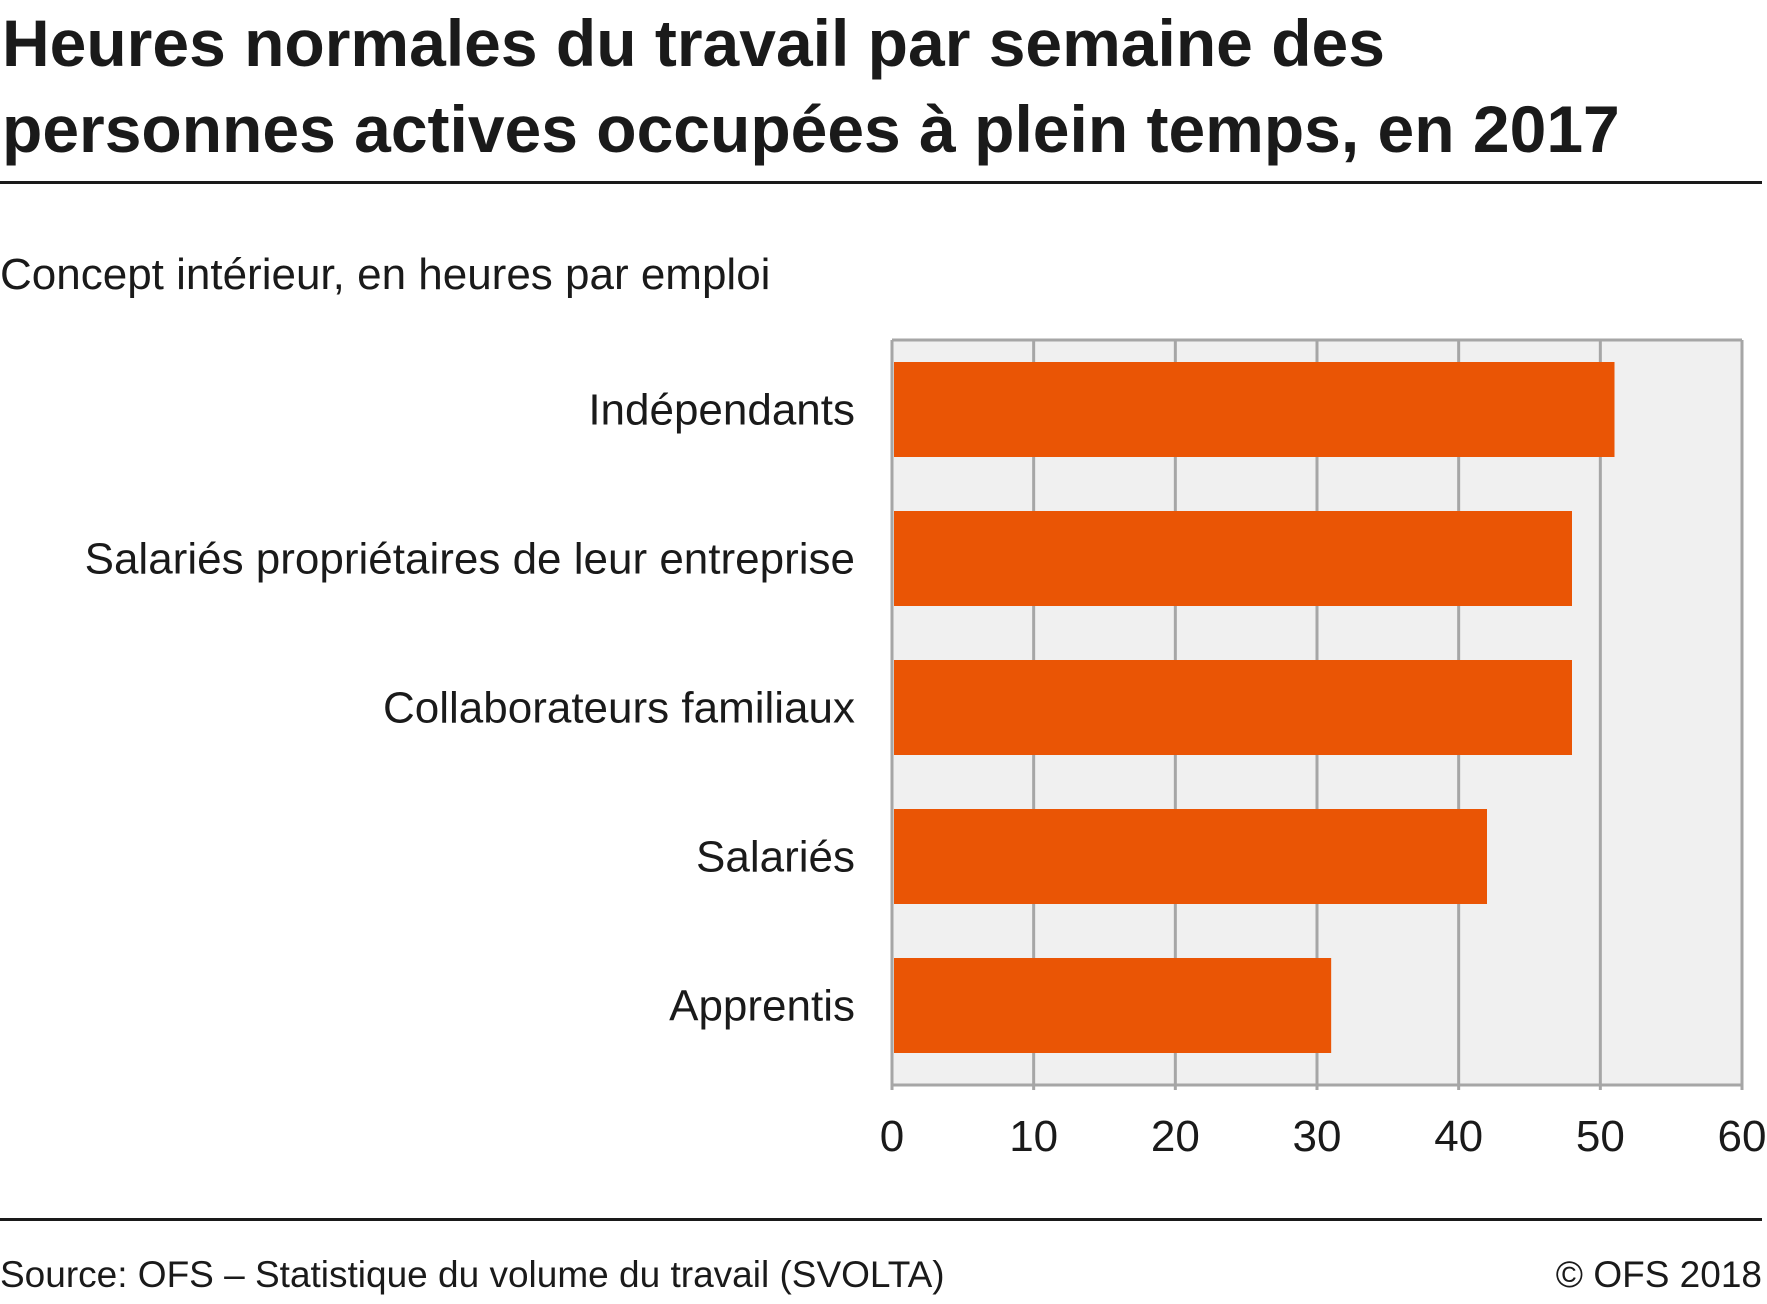 The height and width of the screenshot is (1304, 1767). Describe the element at coordinates (881, 182) in the screenshot. I see `title-divider` at that location.